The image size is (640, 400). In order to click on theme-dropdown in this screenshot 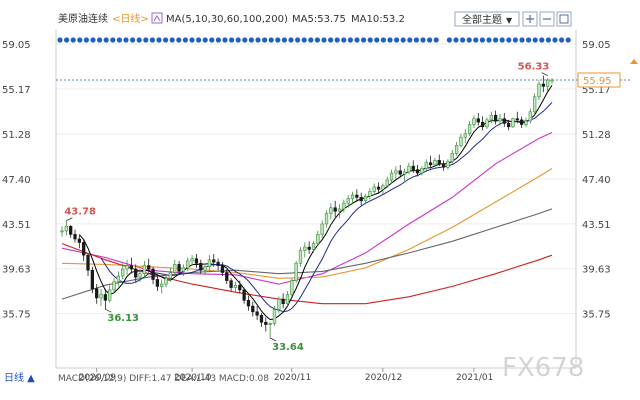, I will do `click(487, 19)`.